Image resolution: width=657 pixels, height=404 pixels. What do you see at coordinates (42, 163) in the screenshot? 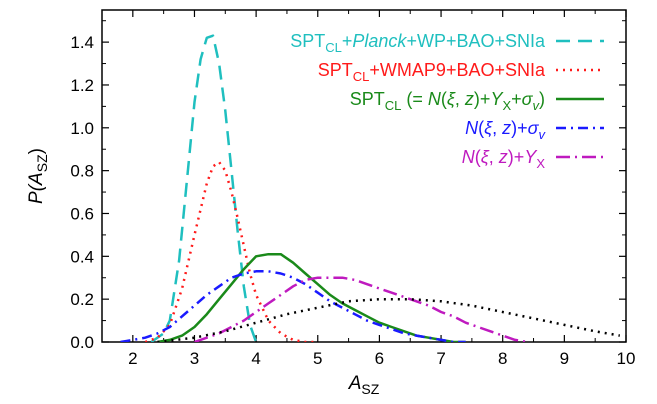
I see `y-axis-label-sub: SZ` at bounding box center [42, 163].